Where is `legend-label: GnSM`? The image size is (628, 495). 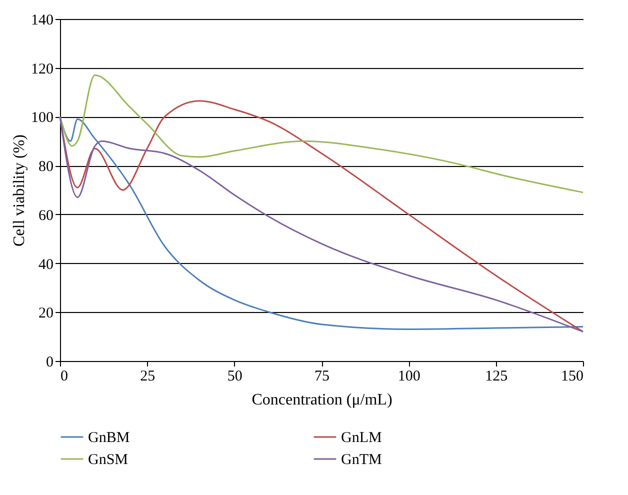 legend-label: GnSM is located at coordinates (108, 460).